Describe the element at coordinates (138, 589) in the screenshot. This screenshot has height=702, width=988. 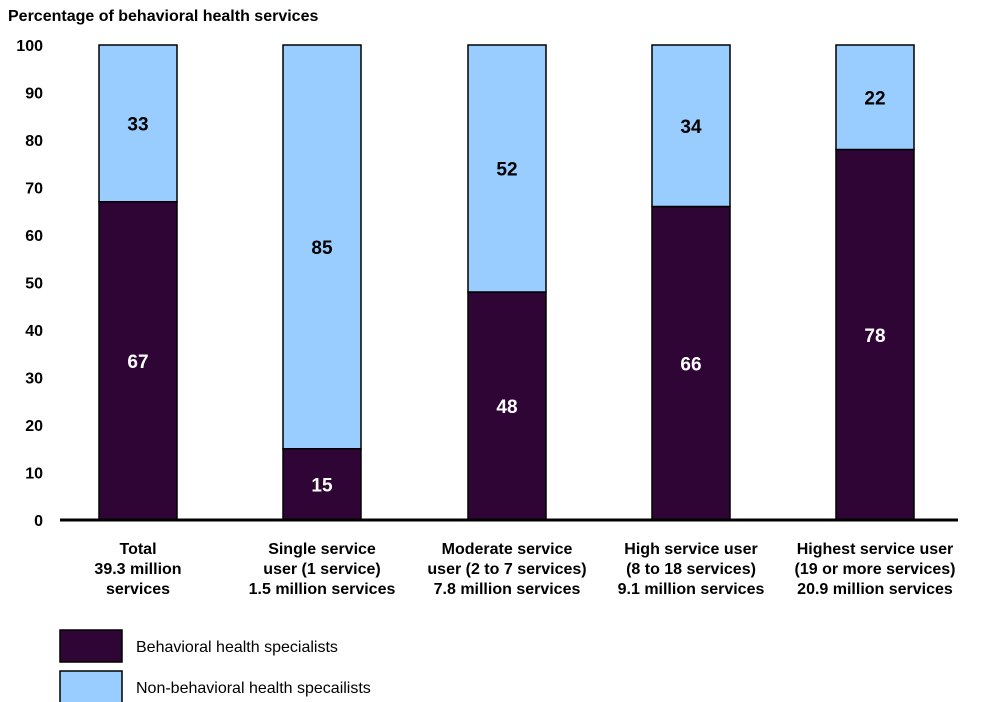
I see `category-label-line: services` at that location.